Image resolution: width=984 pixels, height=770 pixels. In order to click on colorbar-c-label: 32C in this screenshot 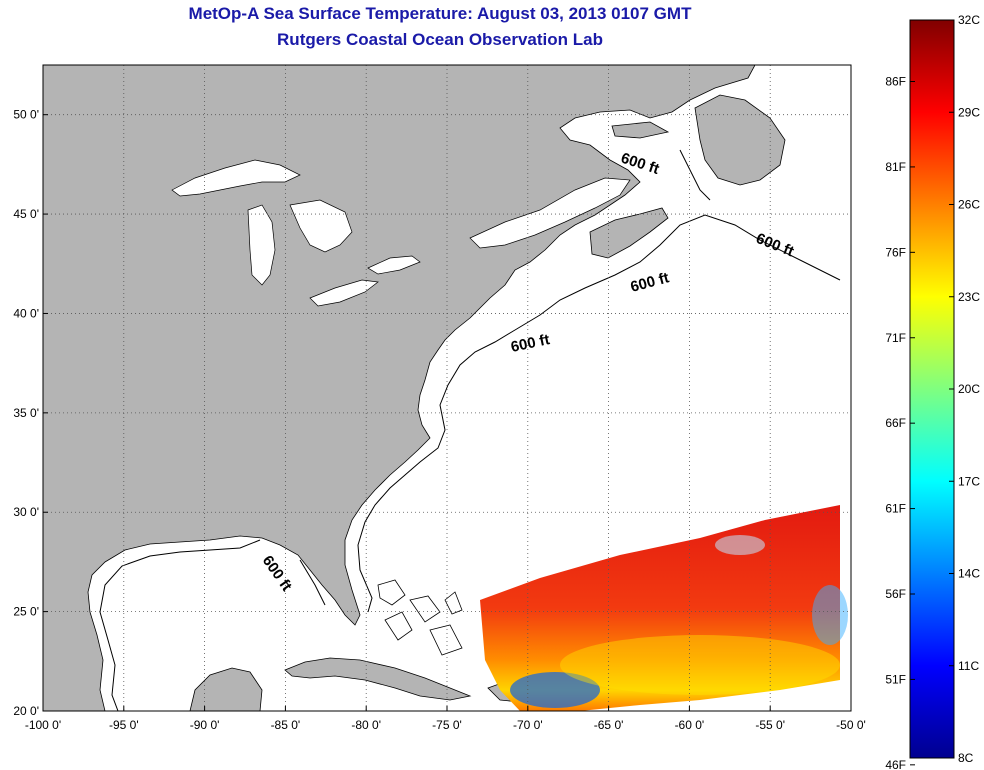, I will do `click(969, 20)`.